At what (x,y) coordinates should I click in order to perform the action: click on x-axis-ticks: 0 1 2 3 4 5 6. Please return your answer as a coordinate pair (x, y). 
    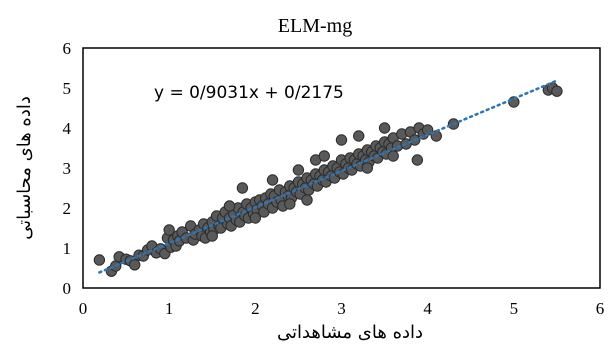
    Looking at the image, I should click on (342, 308).